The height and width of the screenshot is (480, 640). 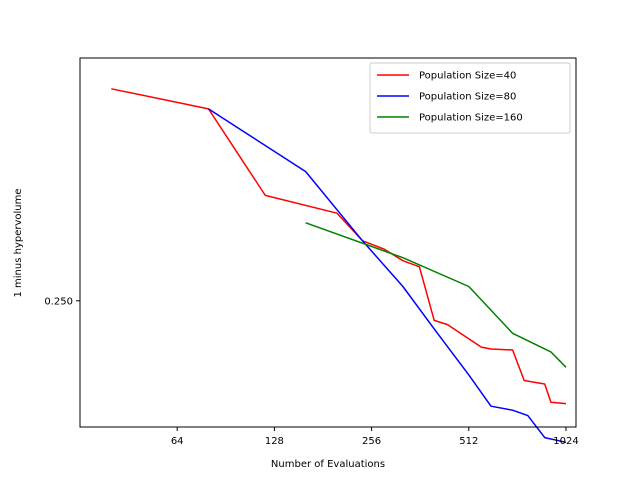 I want to click on y-axis-label: 1 minus hypervolume, so click(x=18, y=242).